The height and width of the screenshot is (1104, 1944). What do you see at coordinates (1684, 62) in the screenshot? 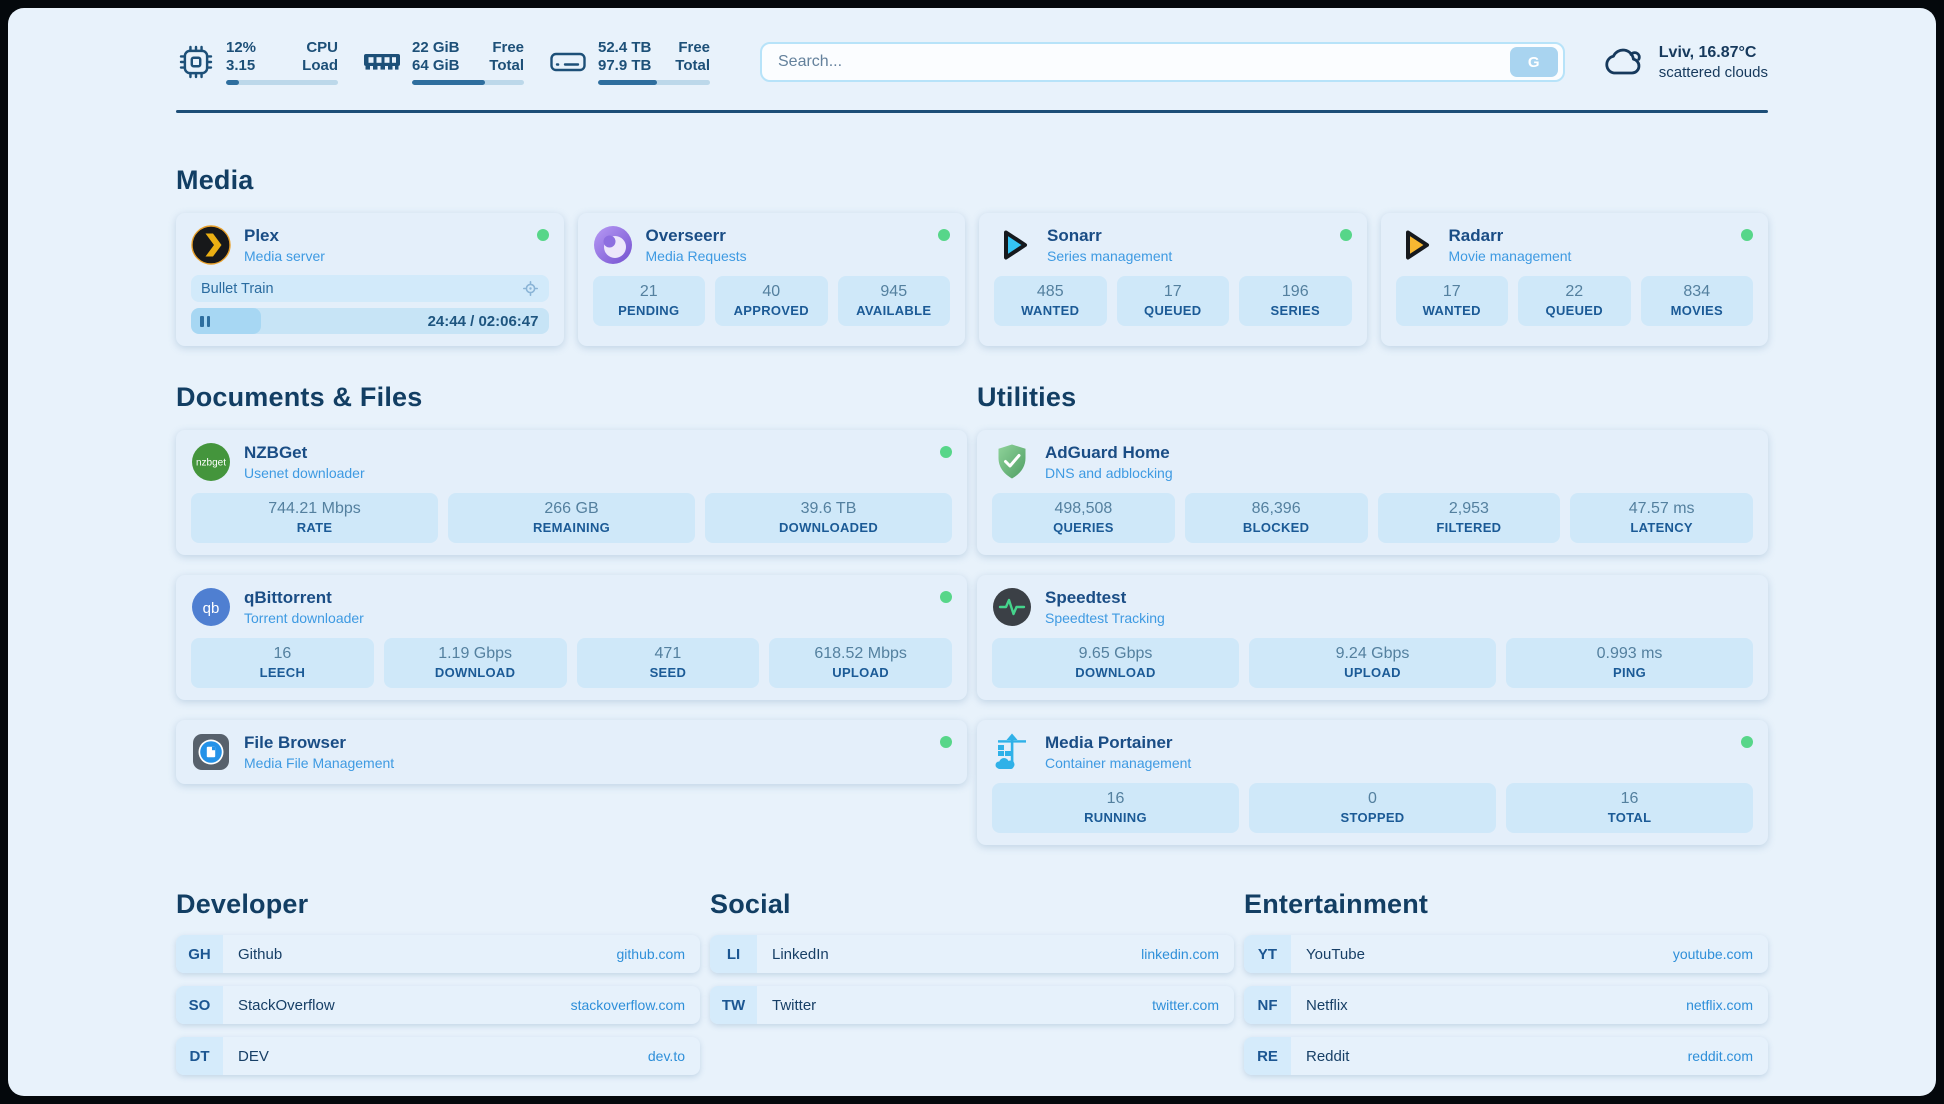
I see `weather-widget: Lviv, 16.87°C scattered clouds` at bounding box center [1684, 62].